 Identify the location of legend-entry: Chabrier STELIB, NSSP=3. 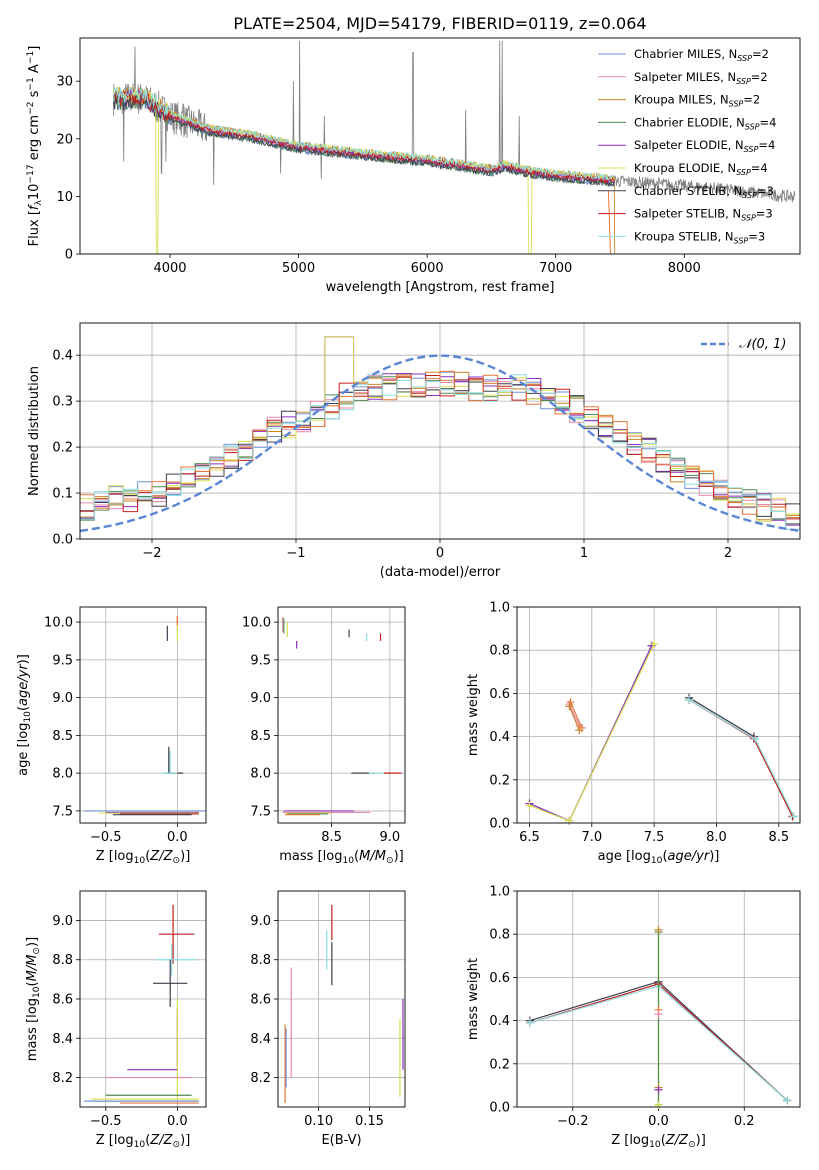
(704, 192).